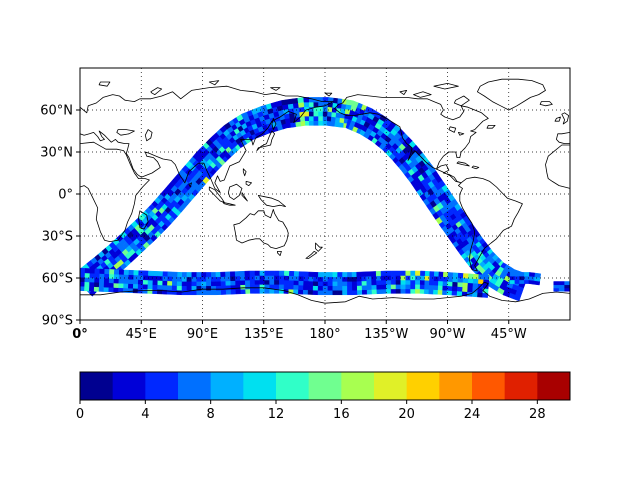 The image size is (640, 480). Describe the element at coordinates (56, 111) in the screenshot. I see `y-tick-label: 60°N` at that location.